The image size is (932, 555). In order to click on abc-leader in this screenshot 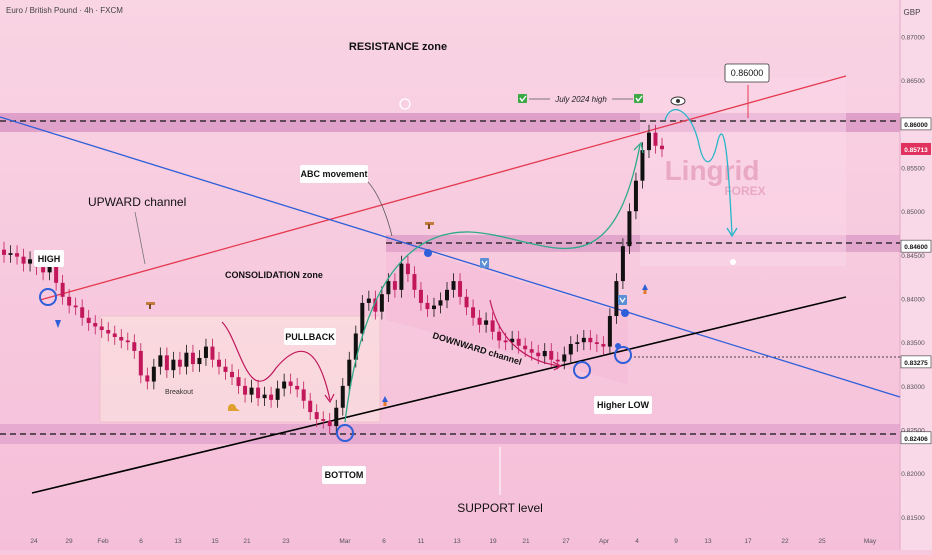, I will do `click(380, 209)`.